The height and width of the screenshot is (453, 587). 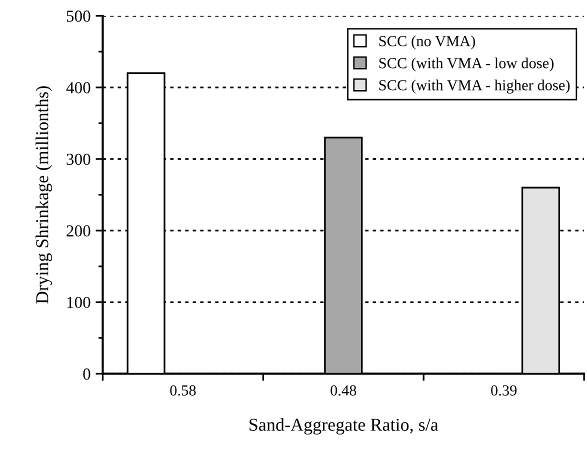 I want to click on y-tick-label: 300, so click(x=78, y=159).